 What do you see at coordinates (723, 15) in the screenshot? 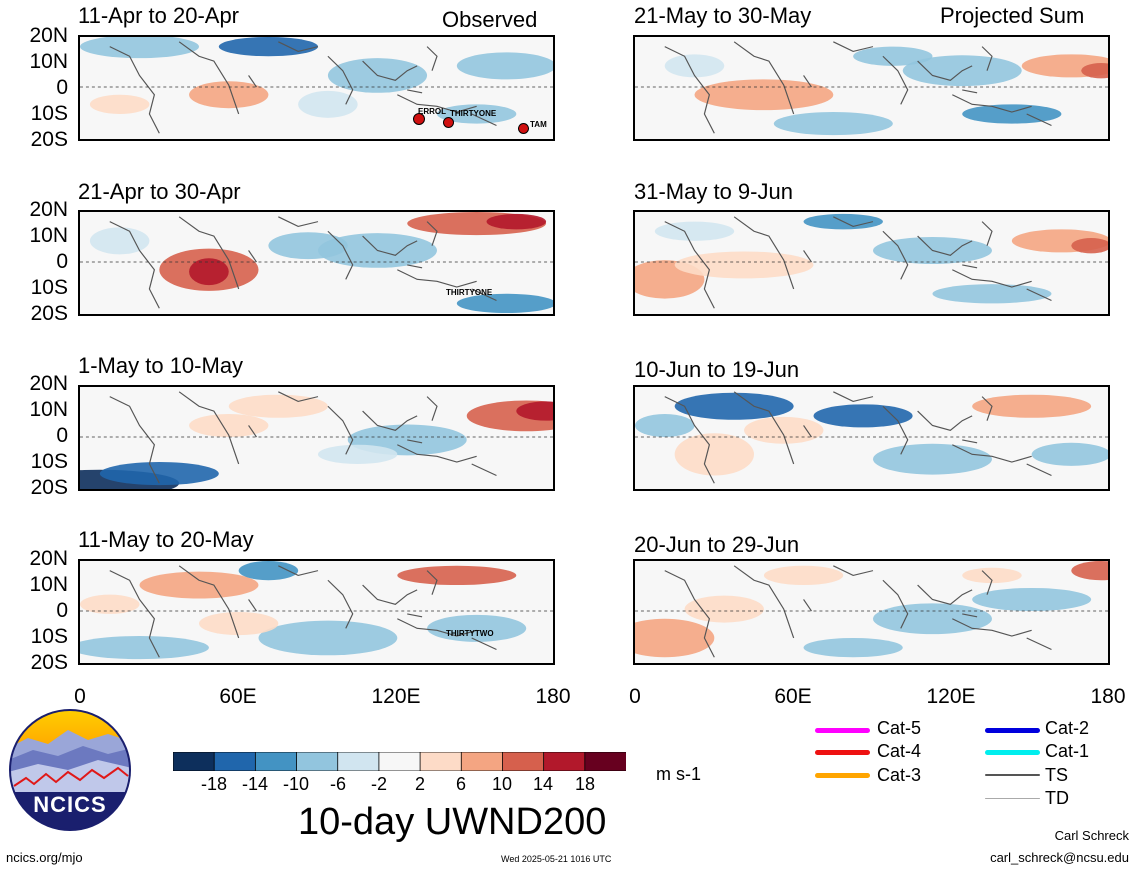
I see `panel-title-5: 21-May to 30-May` at bounding box center [723, 15].